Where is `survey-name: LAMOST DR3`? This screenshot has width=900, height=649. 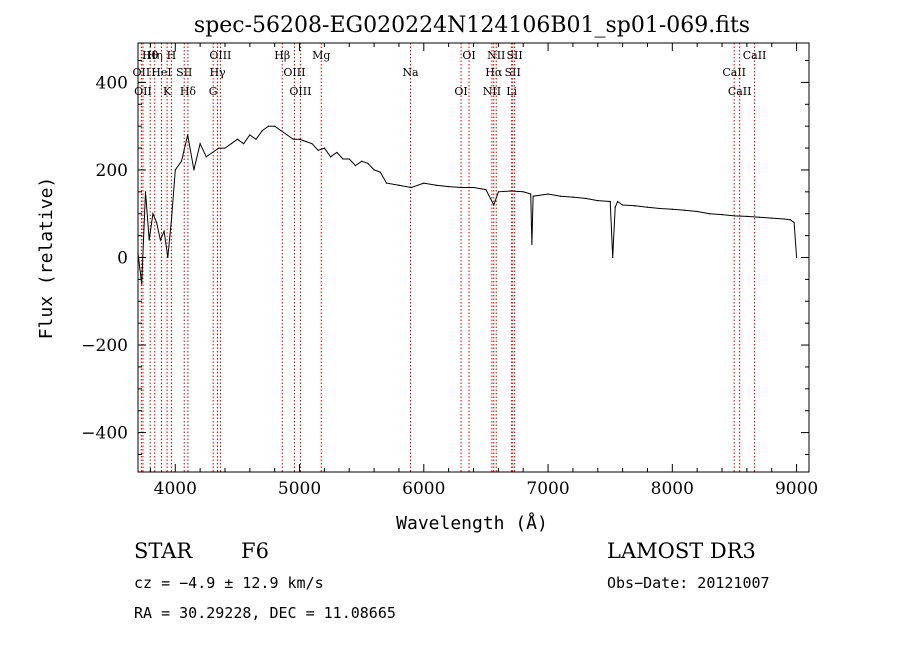
survey-name: LAMOST DR3 is located at coordinates (681, 551).